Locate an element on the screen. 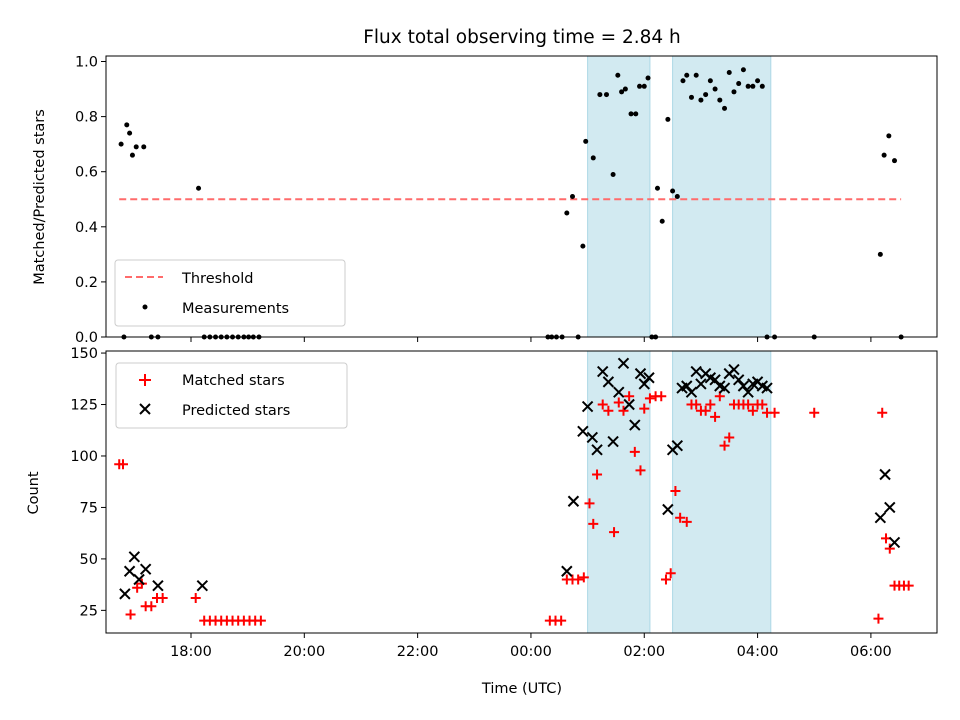 The height and width of the screenshot is (720, 960). figure-title: Flux total observing time = 2.84 h is located at coordinates (522, 37).